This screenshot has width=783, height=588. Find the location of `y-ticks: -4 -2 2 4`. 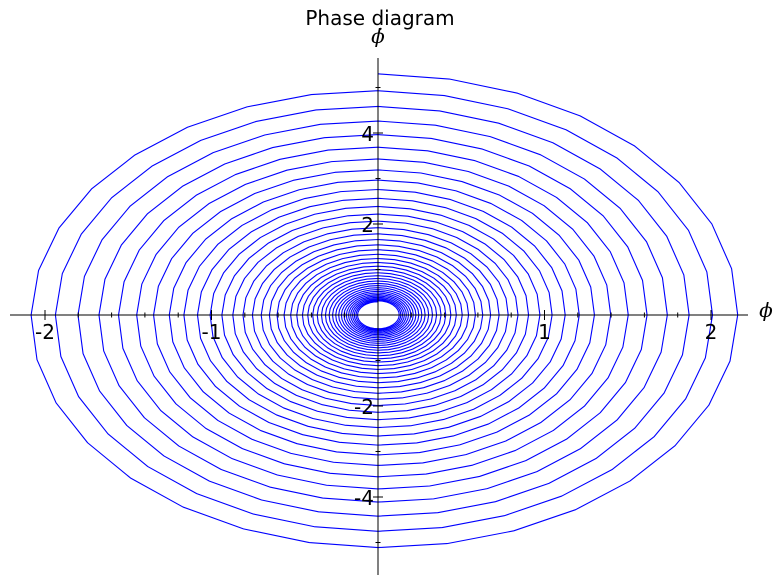

y-ticks: -4 -2 2 4 is located at coordinates (368, 315).